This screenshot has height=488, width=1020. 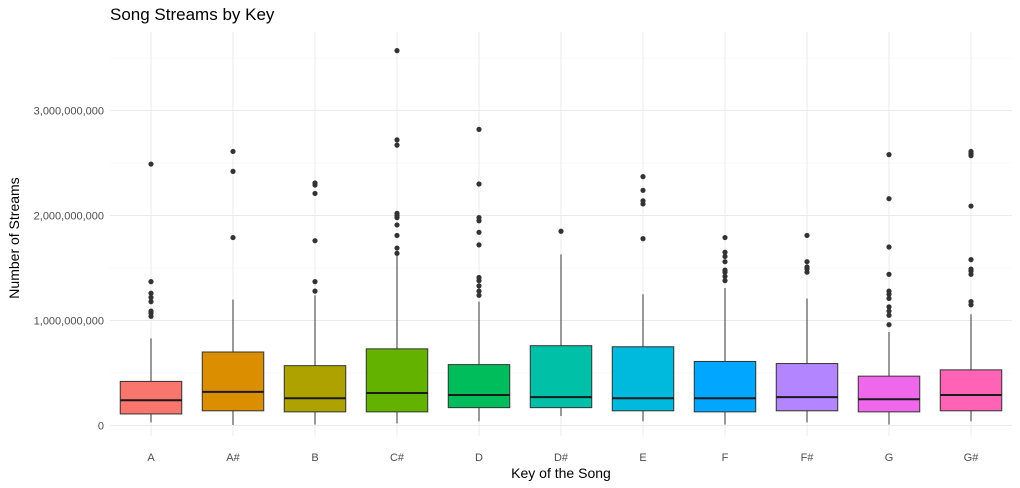 I want to click on box-g, so click(x=889, y=288).